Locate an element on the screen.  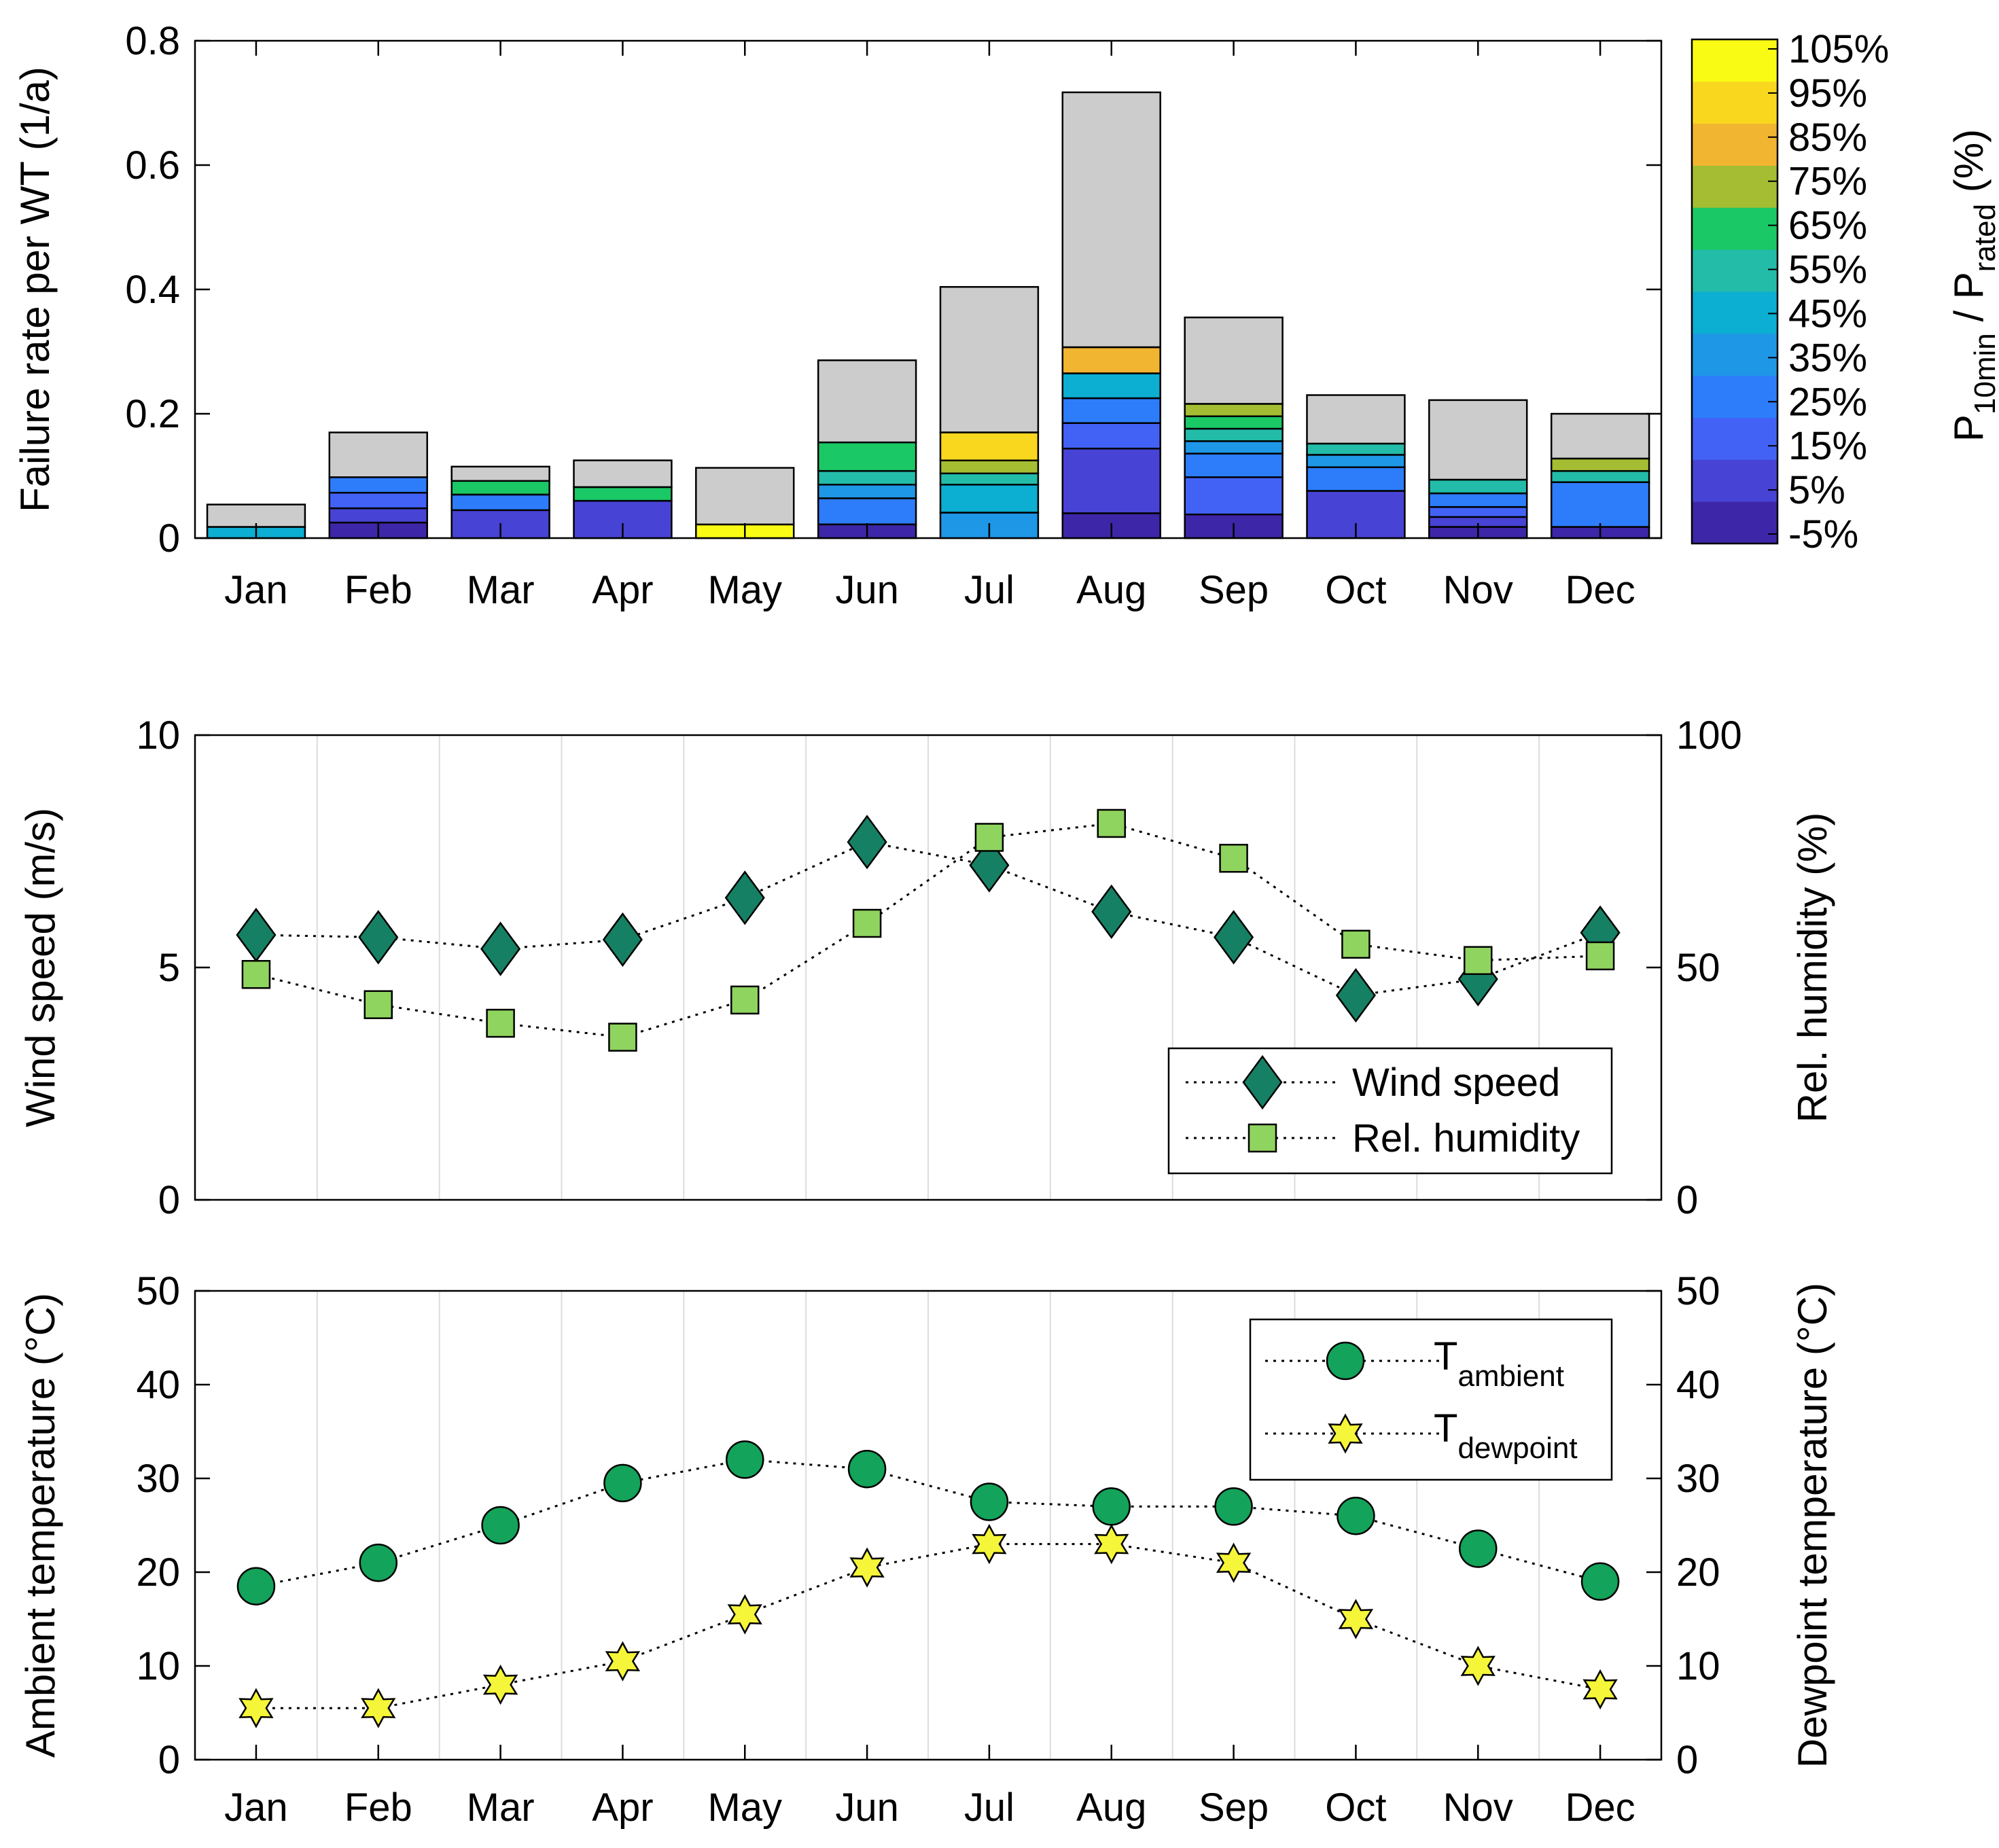
y-right-tick-label: 10 is located at coordinates (1698, 1666).